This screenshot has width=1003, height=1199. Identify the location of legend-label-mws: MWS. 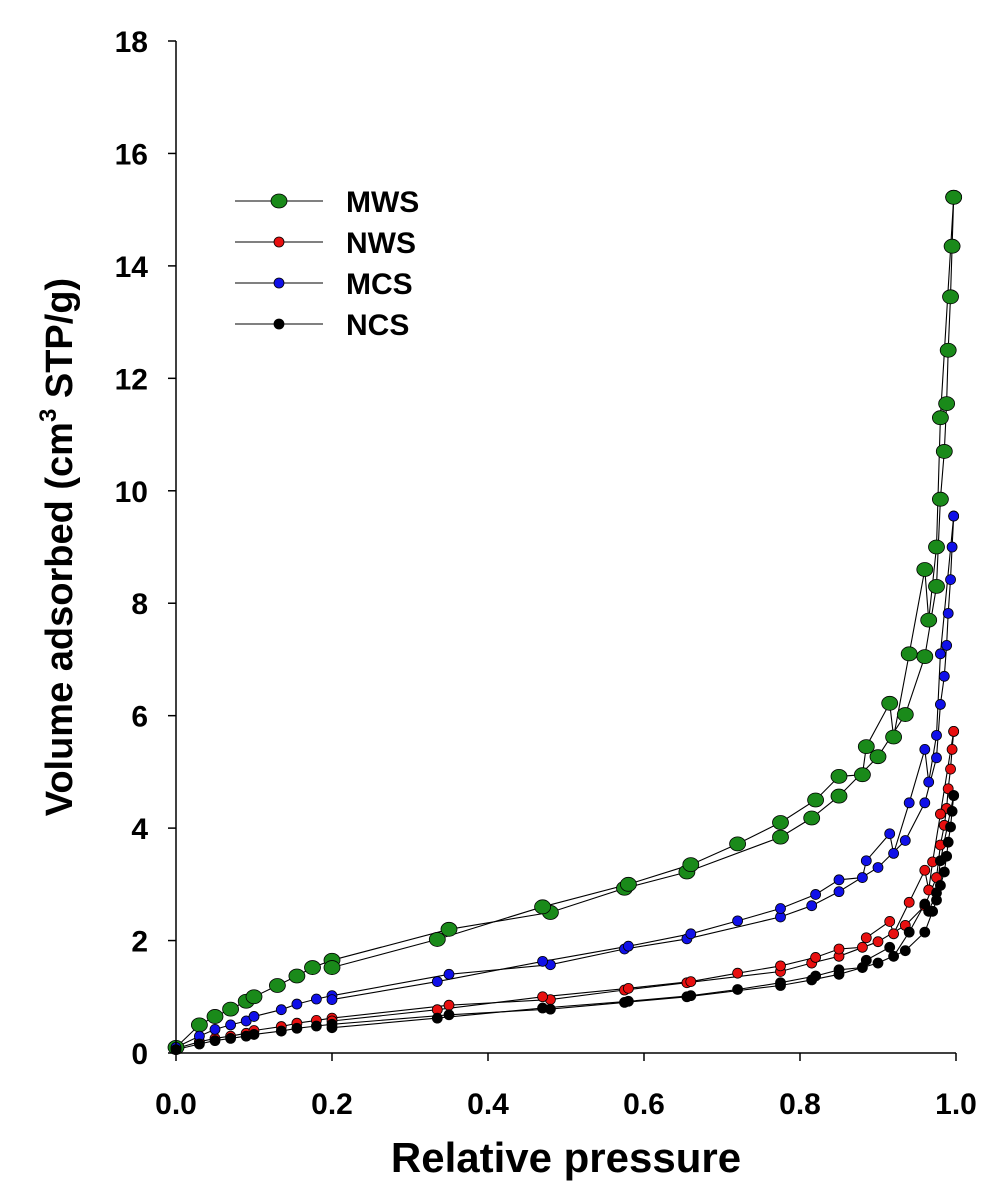
(382, 202).